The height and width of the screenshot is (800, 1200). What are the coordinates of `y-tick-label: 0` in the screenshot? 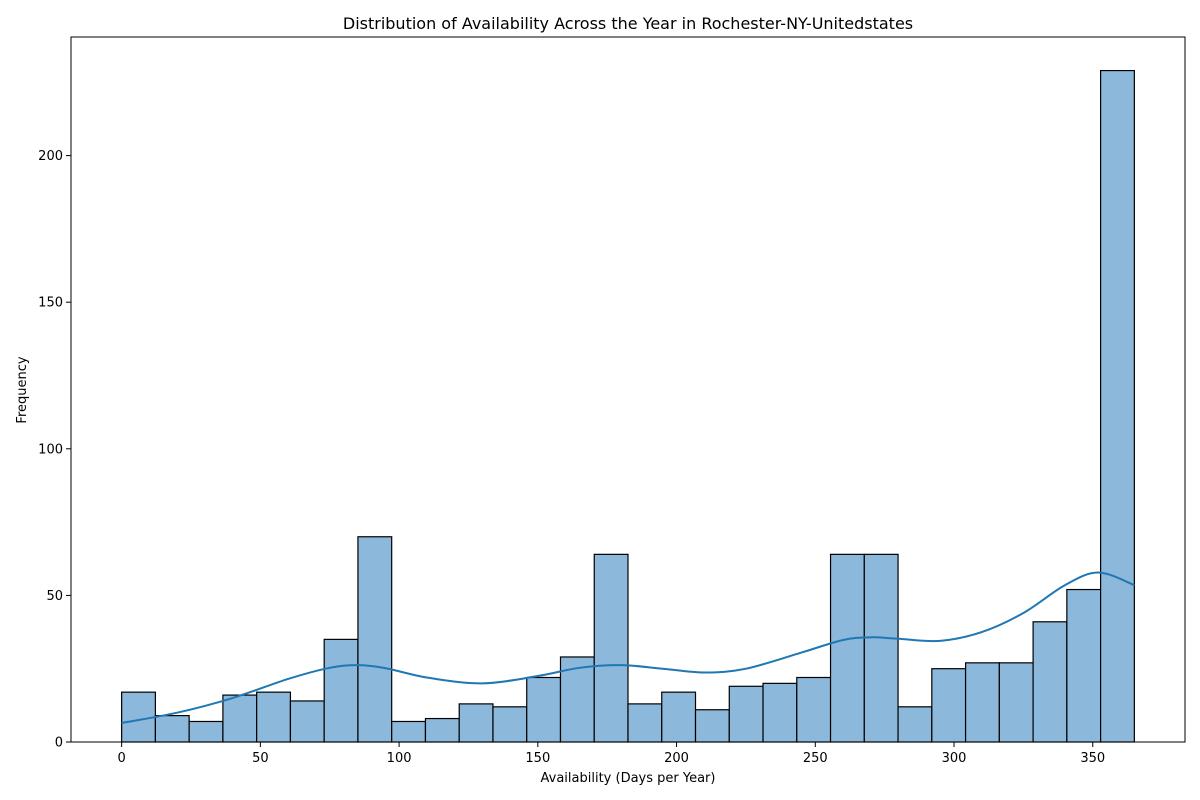 It's located at (59, 743).